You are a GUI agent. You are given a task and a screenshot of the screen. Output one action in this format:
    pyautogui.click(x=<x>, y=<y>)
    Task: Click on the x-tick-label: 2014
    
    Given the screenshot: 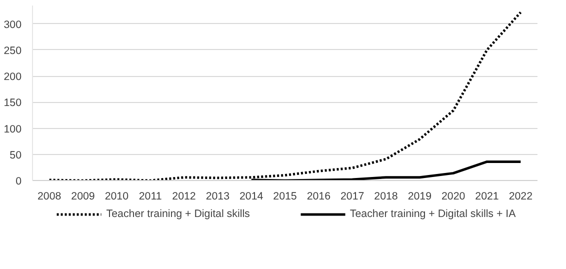 What is the action you would take?
    pyautogui.click(x=251, y=196)
    